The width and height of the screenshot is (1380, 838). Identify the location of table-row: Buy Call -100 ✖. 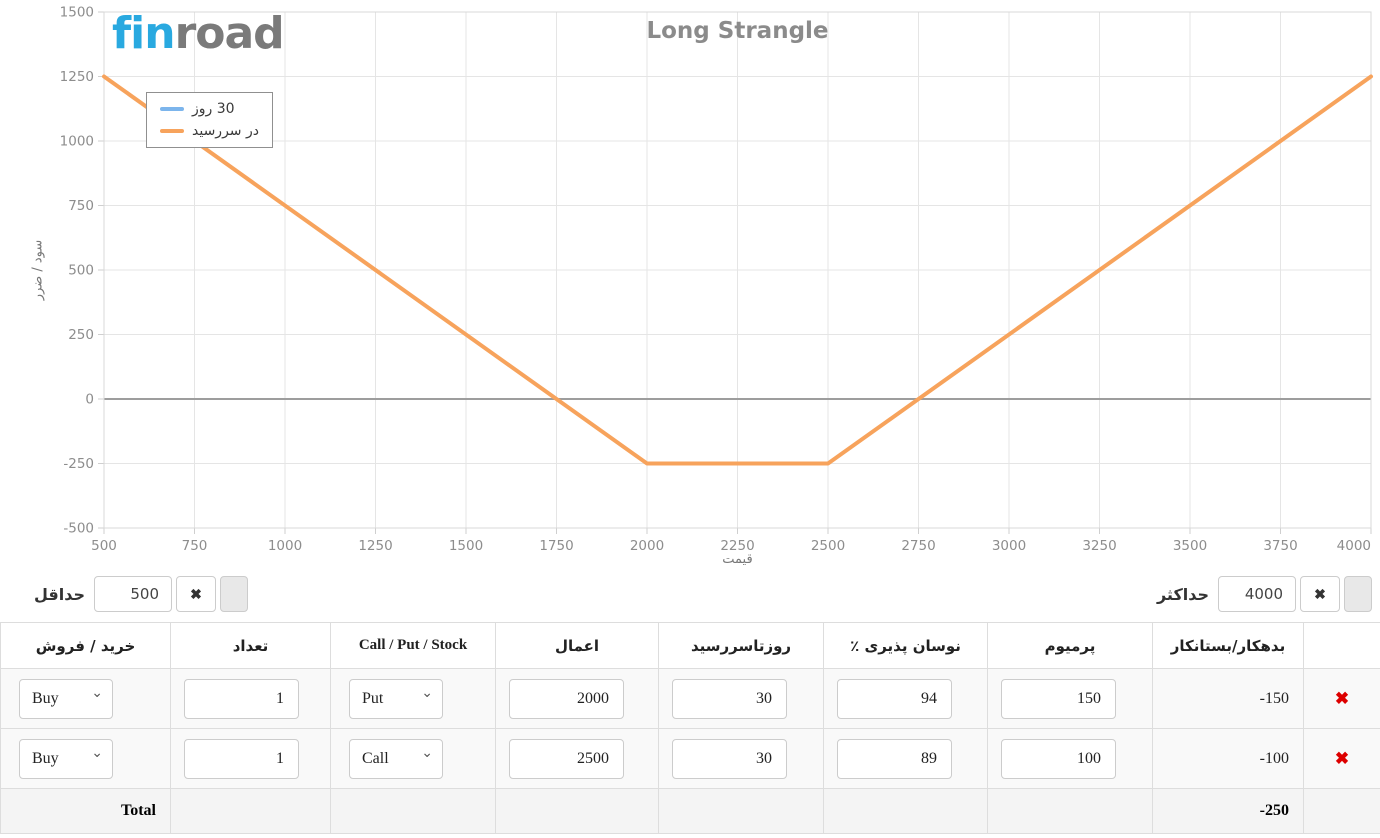
(690, 758).